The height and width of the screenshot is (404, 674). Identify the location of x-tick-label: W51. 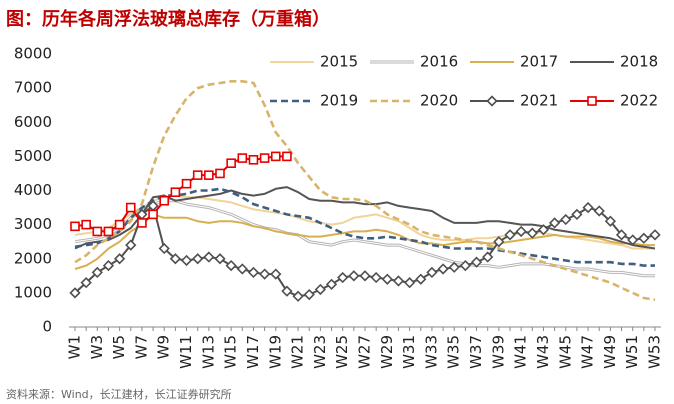
(632, 352).